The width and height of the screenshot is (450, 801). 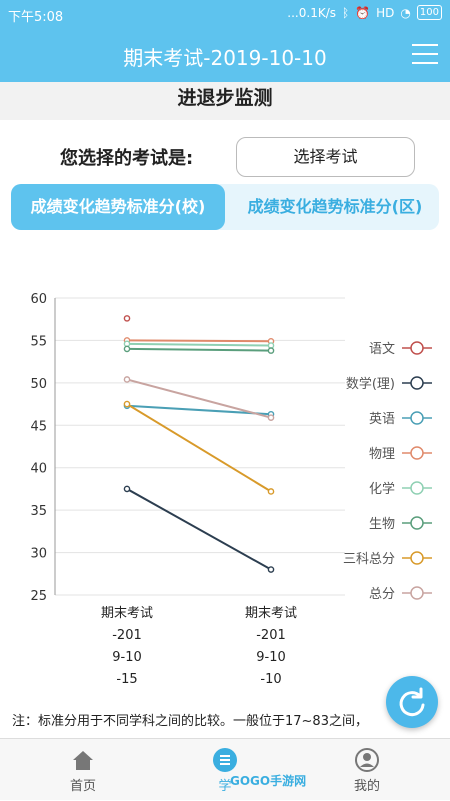 I want to click on wifi-icon: ◔, so click(x=405, y=12).